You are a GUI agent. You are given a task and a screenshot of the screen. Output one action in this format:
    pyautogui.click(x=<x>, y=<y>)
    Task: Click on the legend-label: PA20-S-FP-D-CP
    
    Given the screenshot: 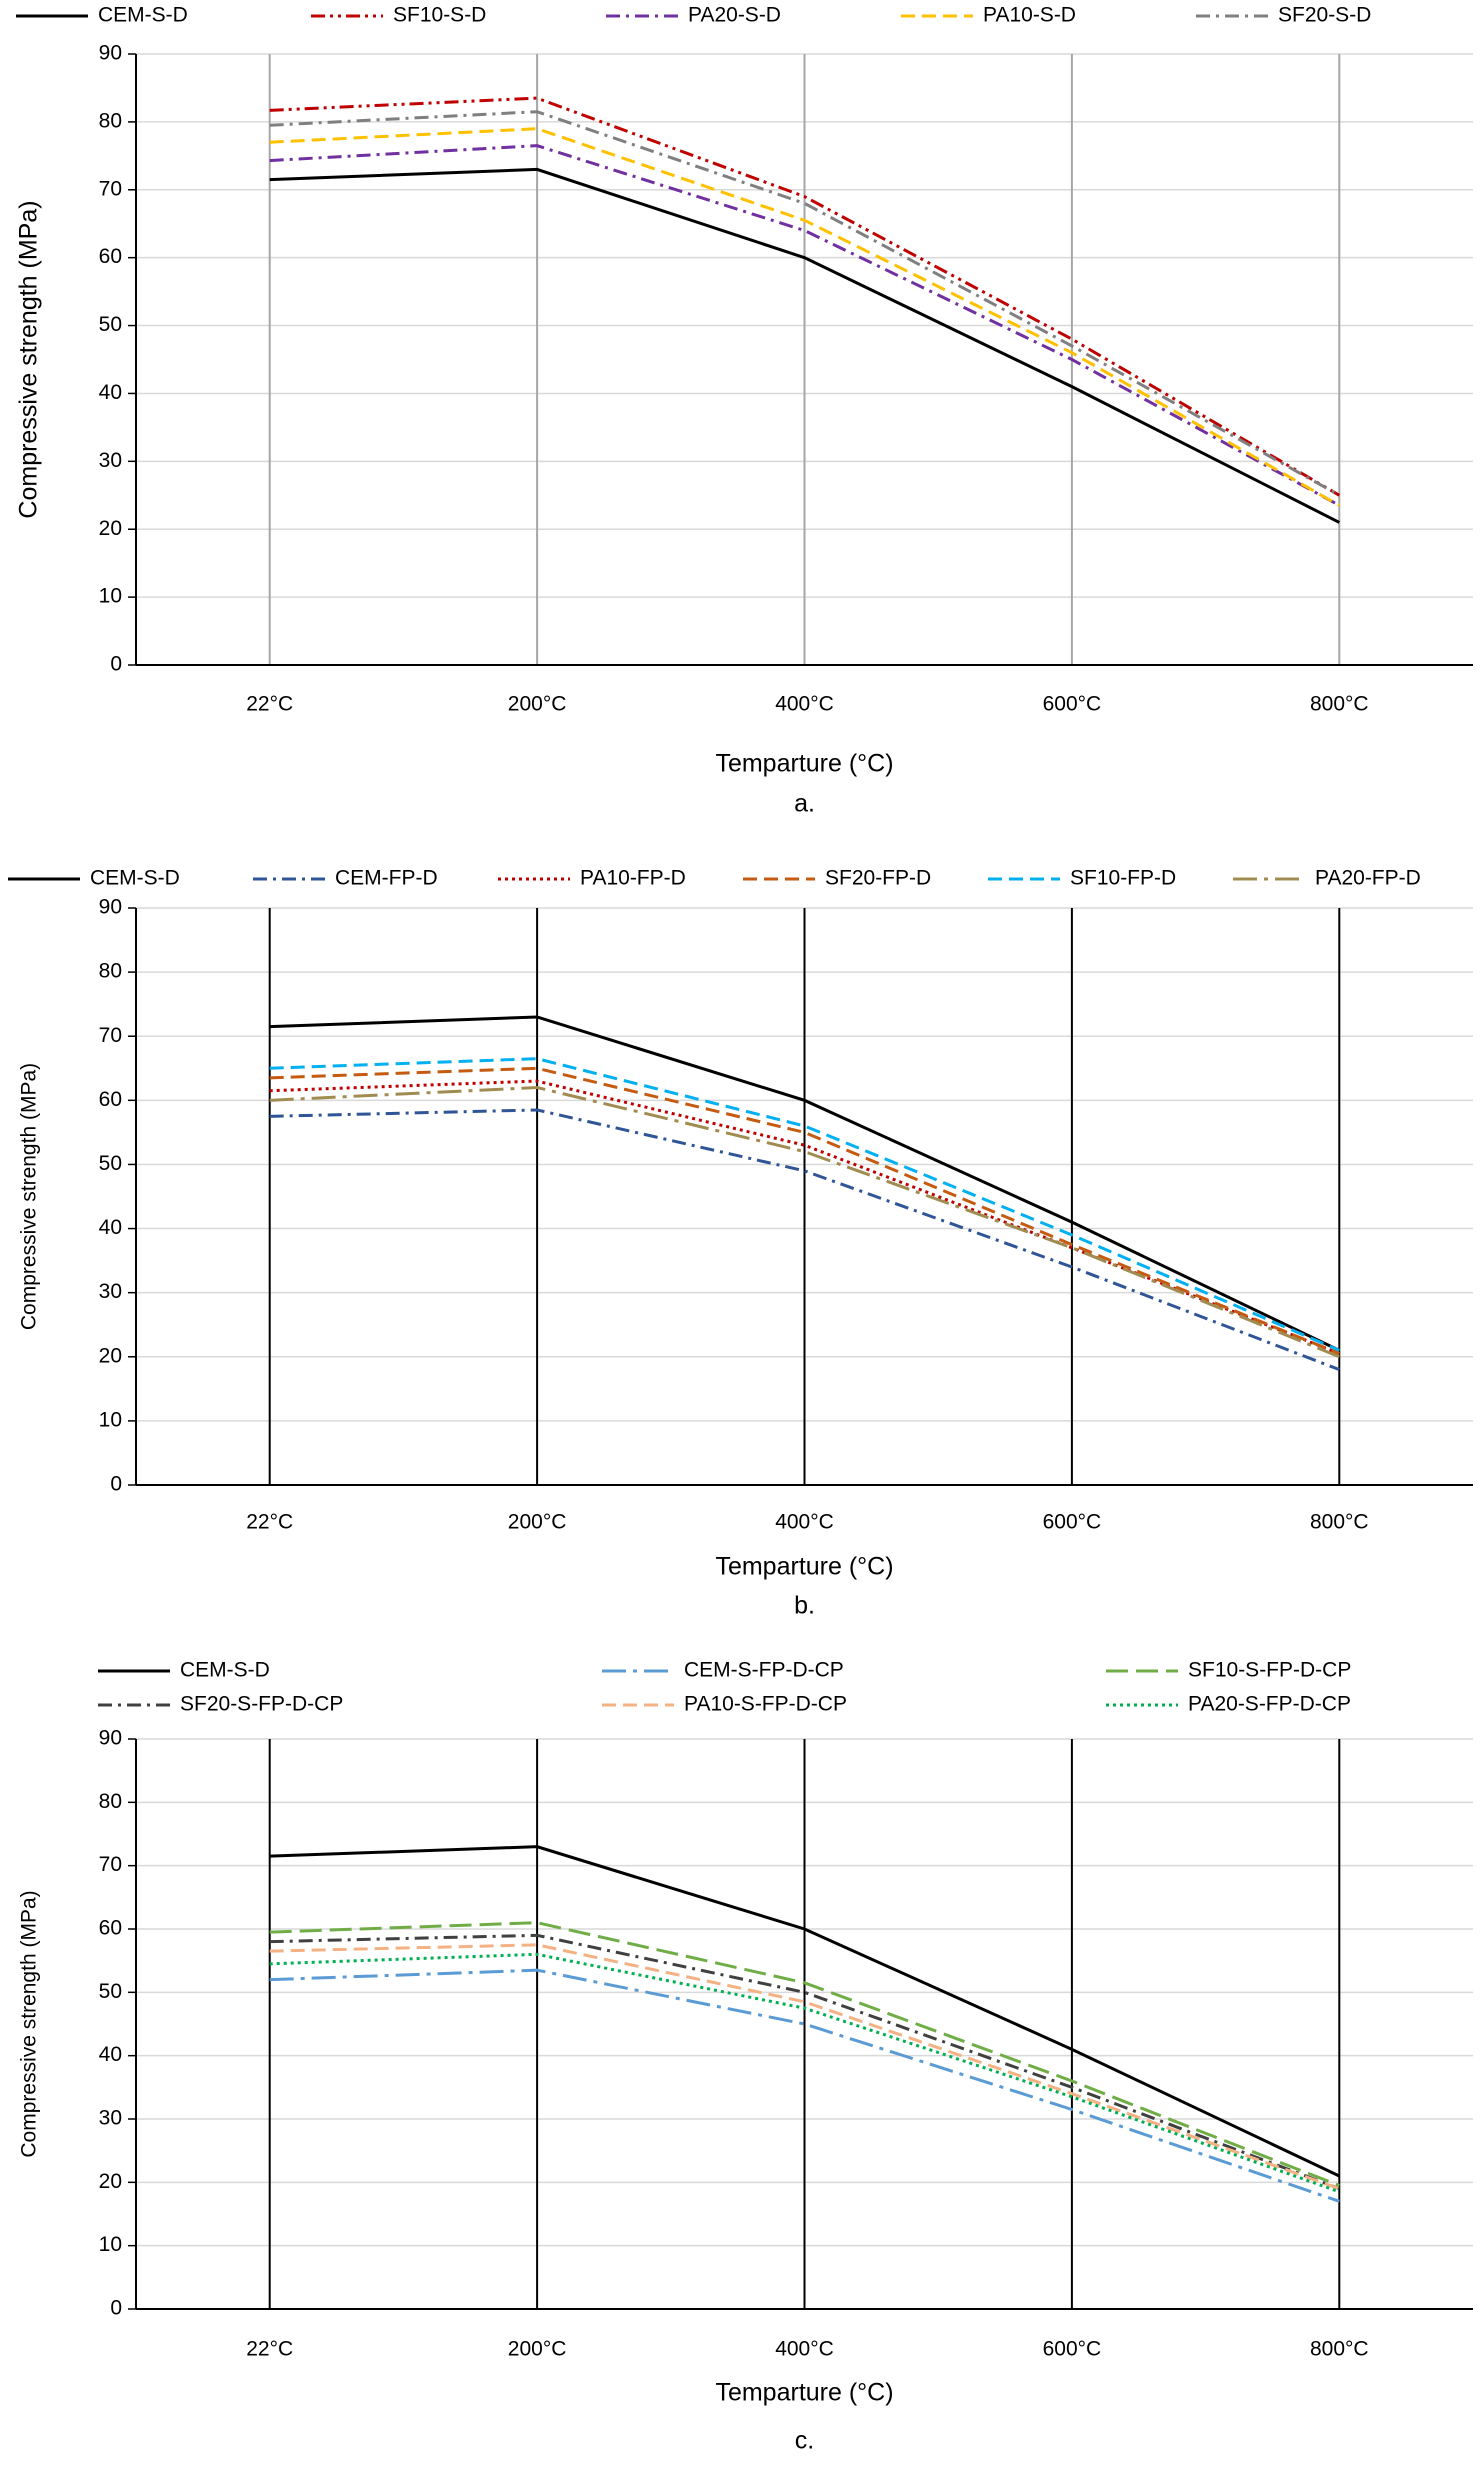 What is the action you would take?
    pyautogui.click(x=1269, y=1704)
    